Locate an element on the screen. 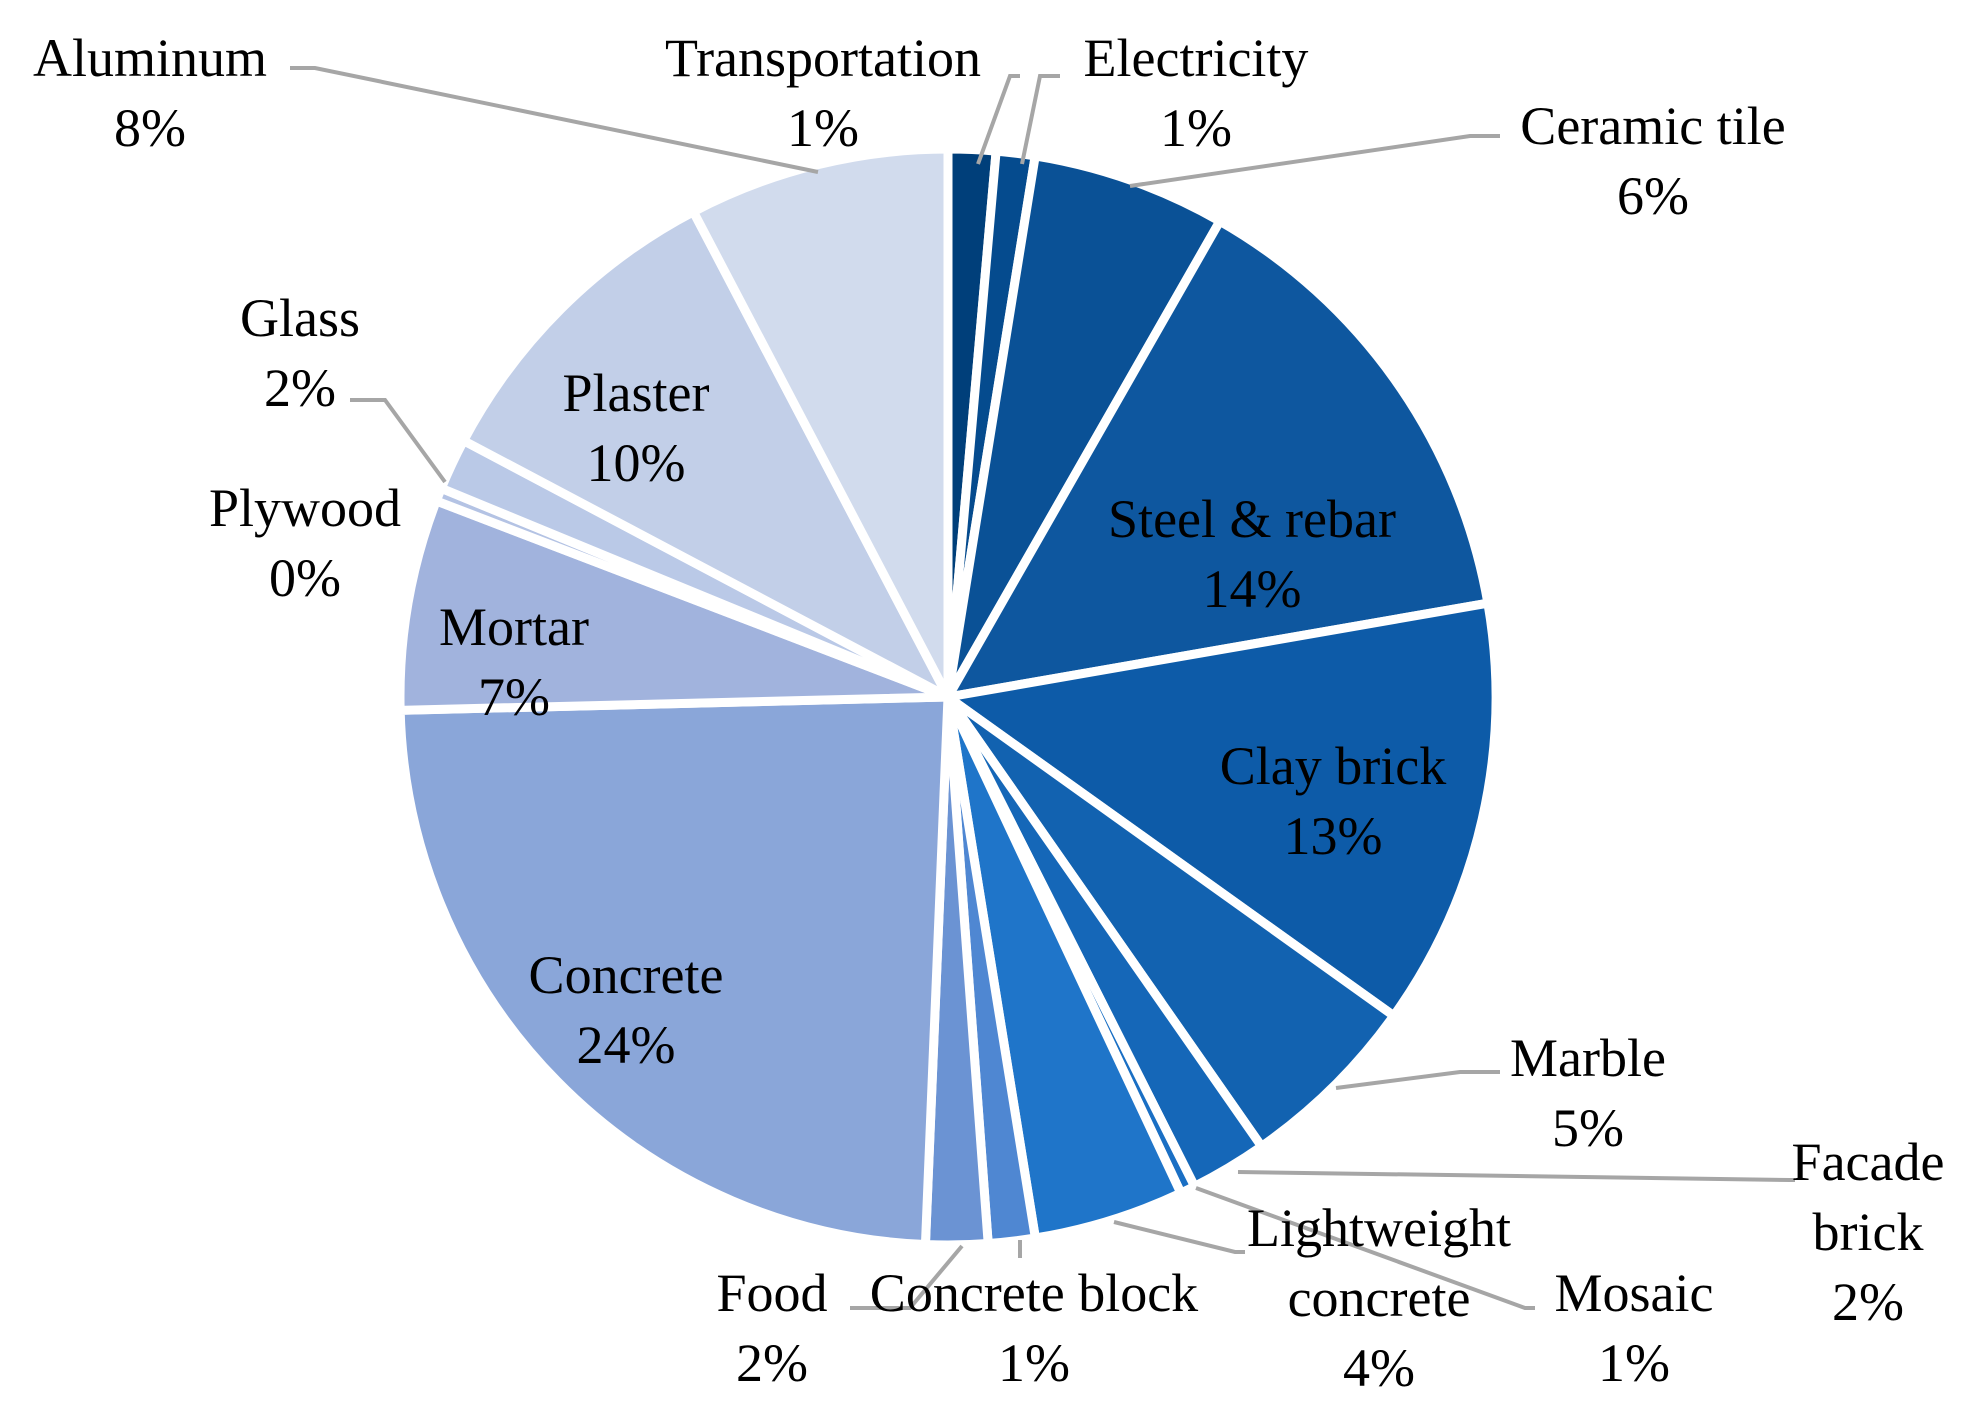 The image size is (1971, 1402). slice-name-concrete: Concrete is located at coordinates (626, 975).